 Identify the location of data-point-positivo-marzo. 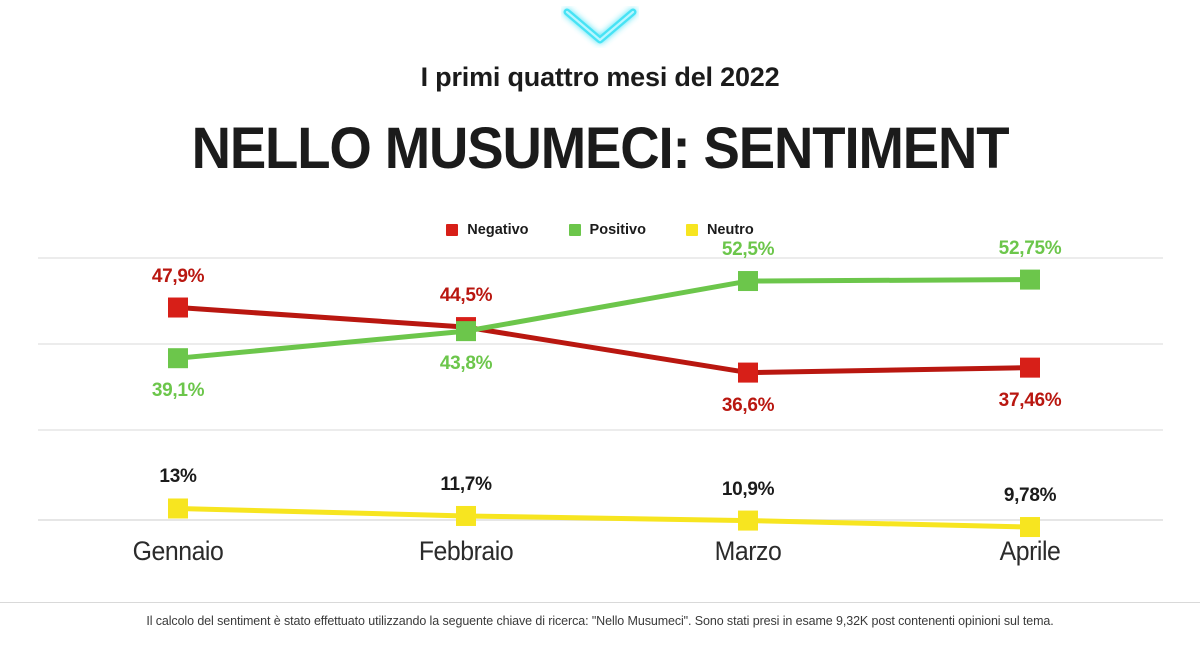
(748, 281).